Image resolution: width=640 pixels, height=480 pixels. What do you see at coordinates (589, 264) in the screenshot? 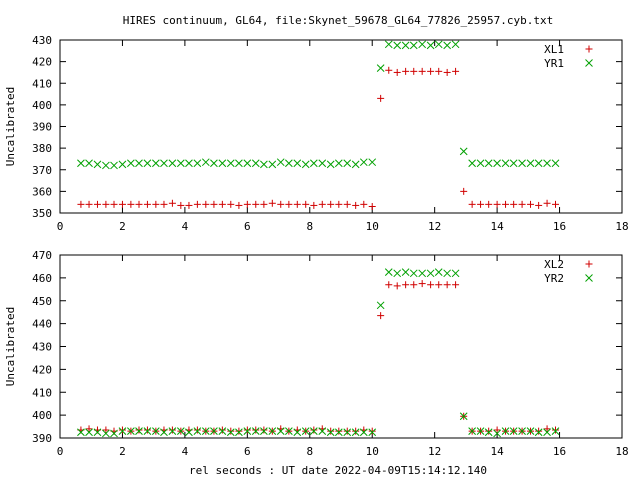
I see `legend-marker` at bounding box center [589, 264].